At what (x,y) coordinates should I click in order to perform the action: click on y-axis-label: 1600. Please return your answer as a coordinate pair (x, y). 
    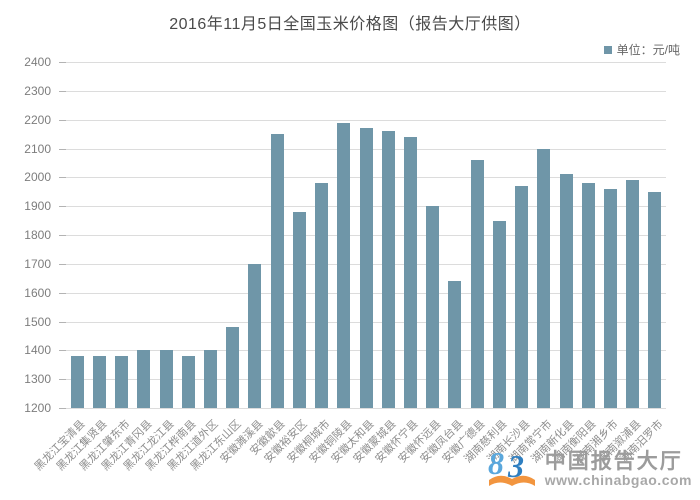
    Looking at the image, I should click on (37, 293).